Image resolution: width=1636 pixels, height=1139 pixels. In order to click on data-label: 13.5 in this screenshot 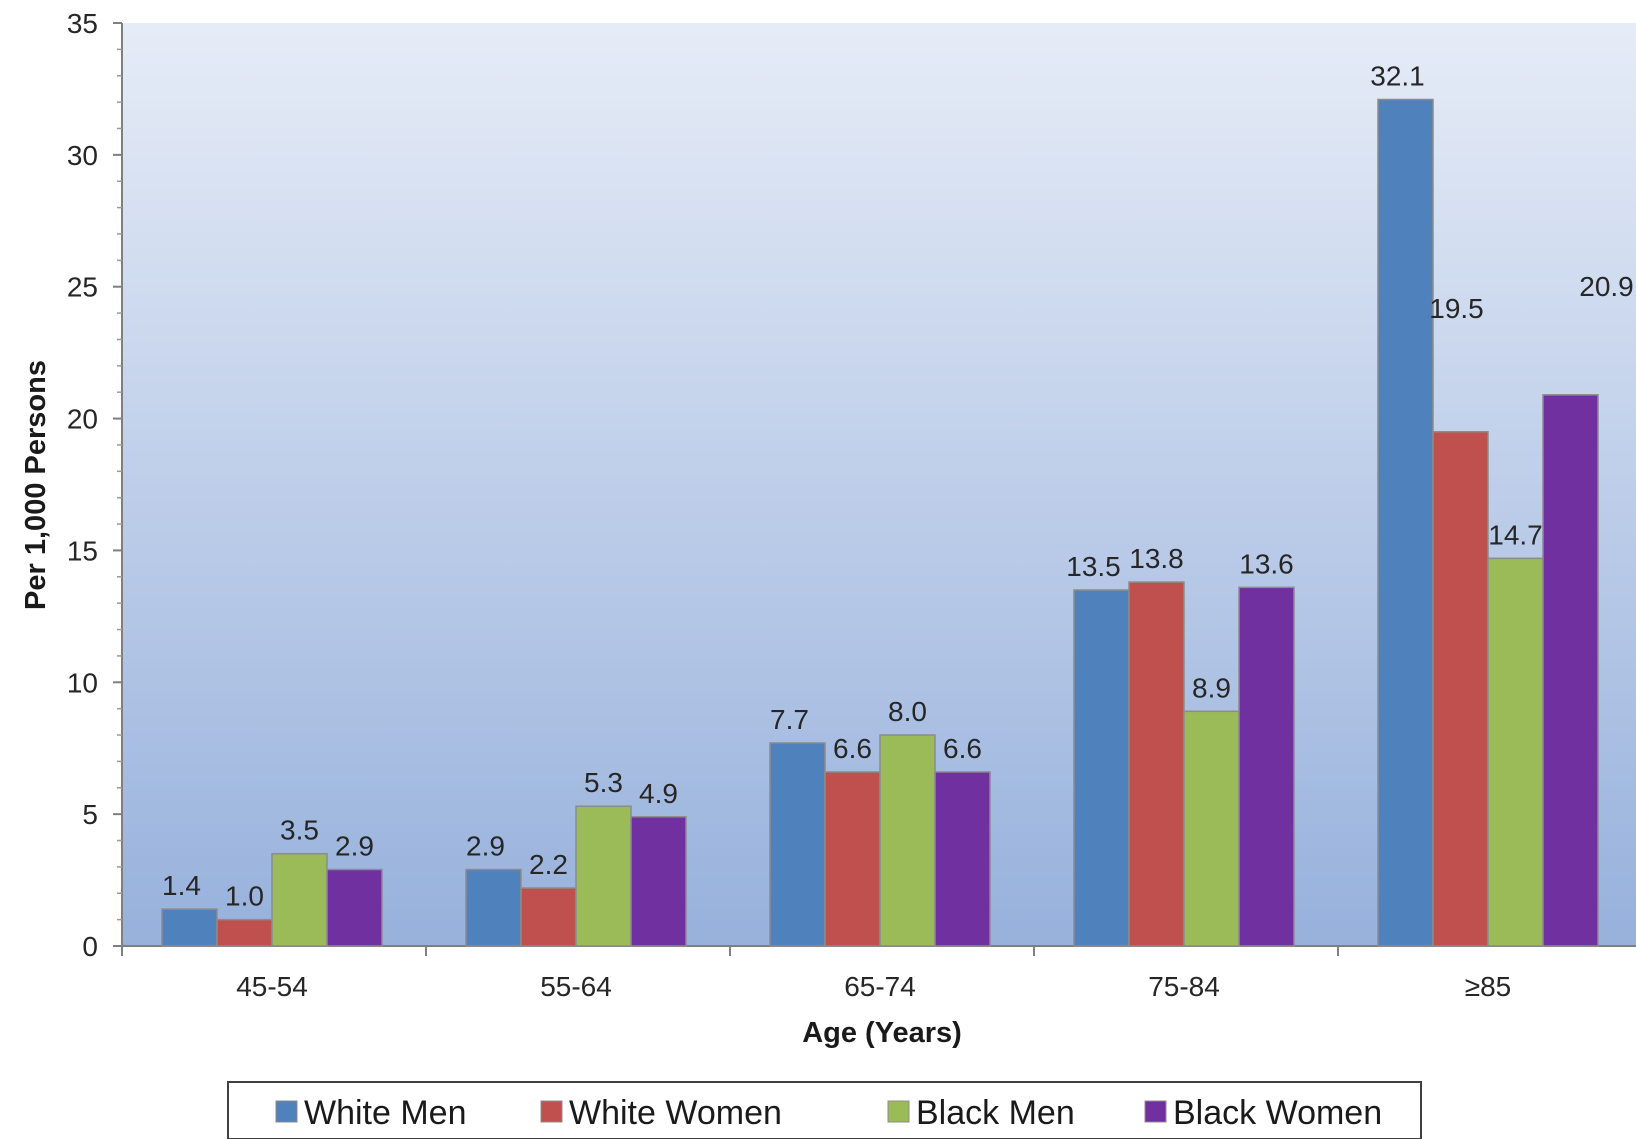, I will do `click(1093, 566)`.